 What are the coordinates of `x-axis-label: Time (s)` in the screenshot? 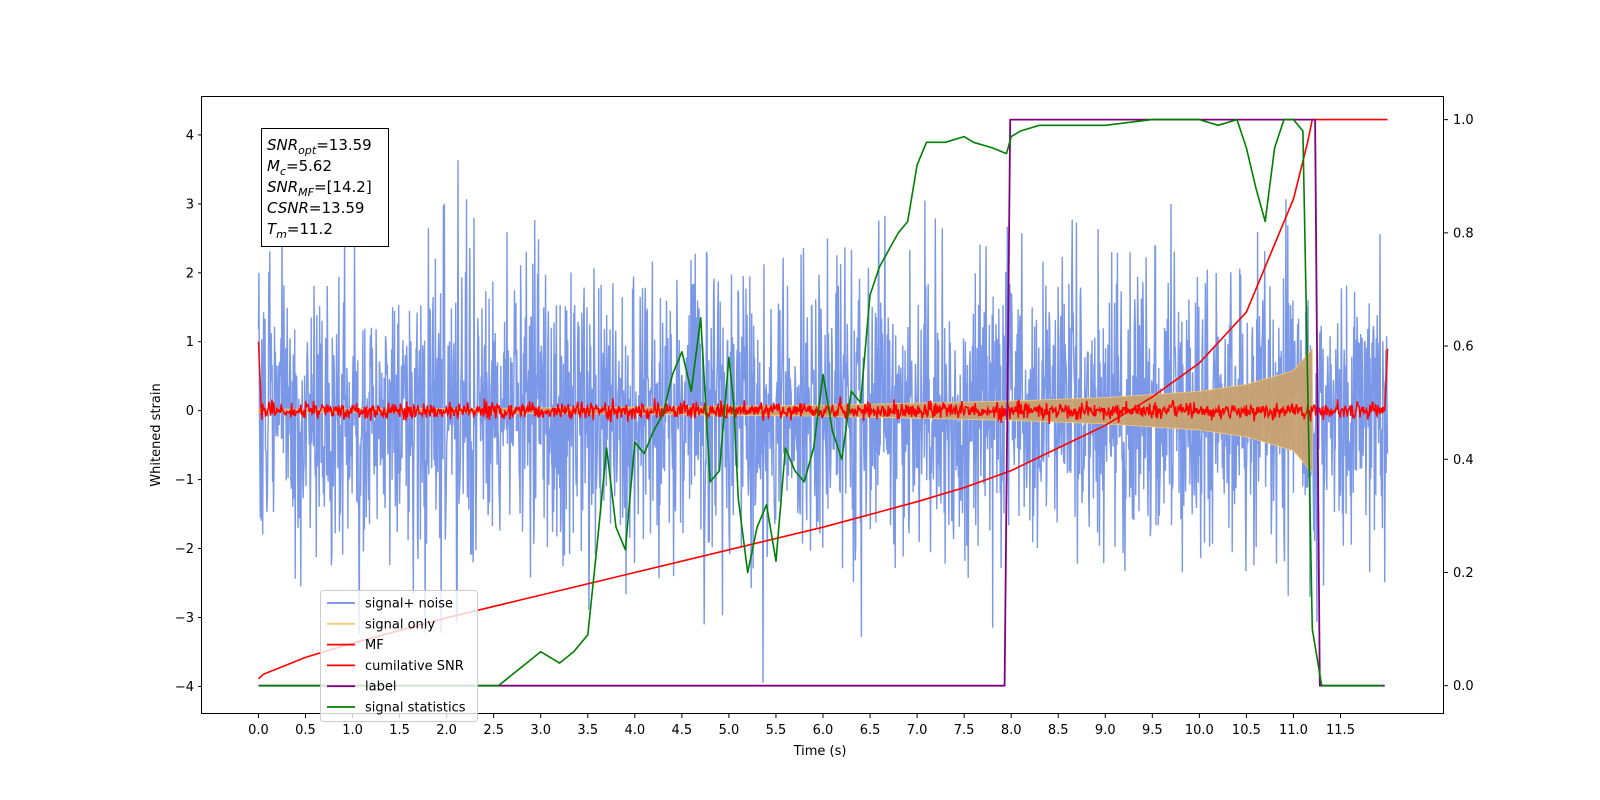 It's located at (820, 751).